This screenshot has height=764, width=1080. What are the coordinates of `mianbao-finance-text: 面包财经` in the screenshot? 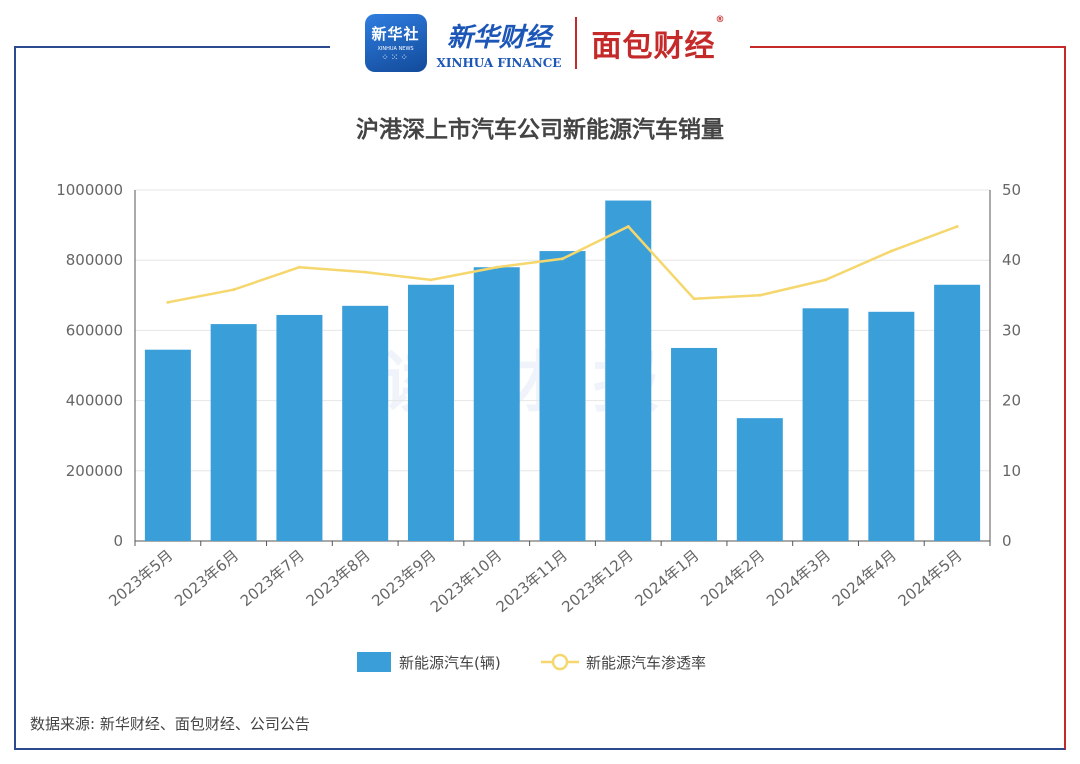 It's located at (653, 46).